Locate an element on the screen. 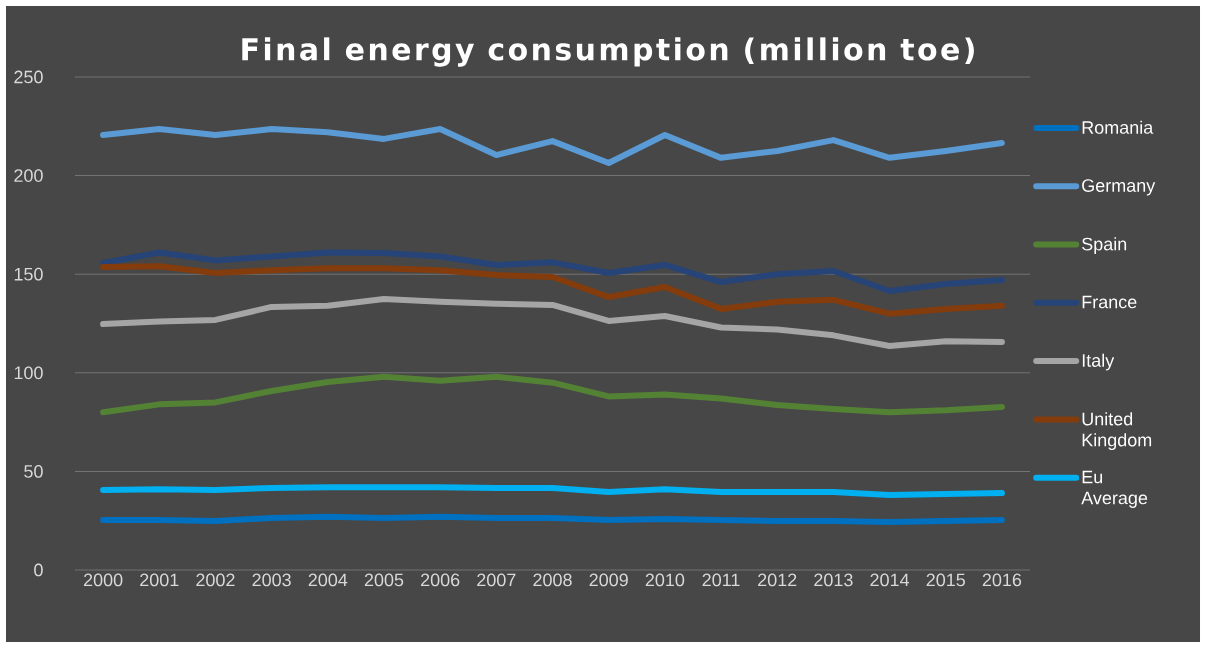  x-tick-label: 2004 is located at coordinates (328, 580).